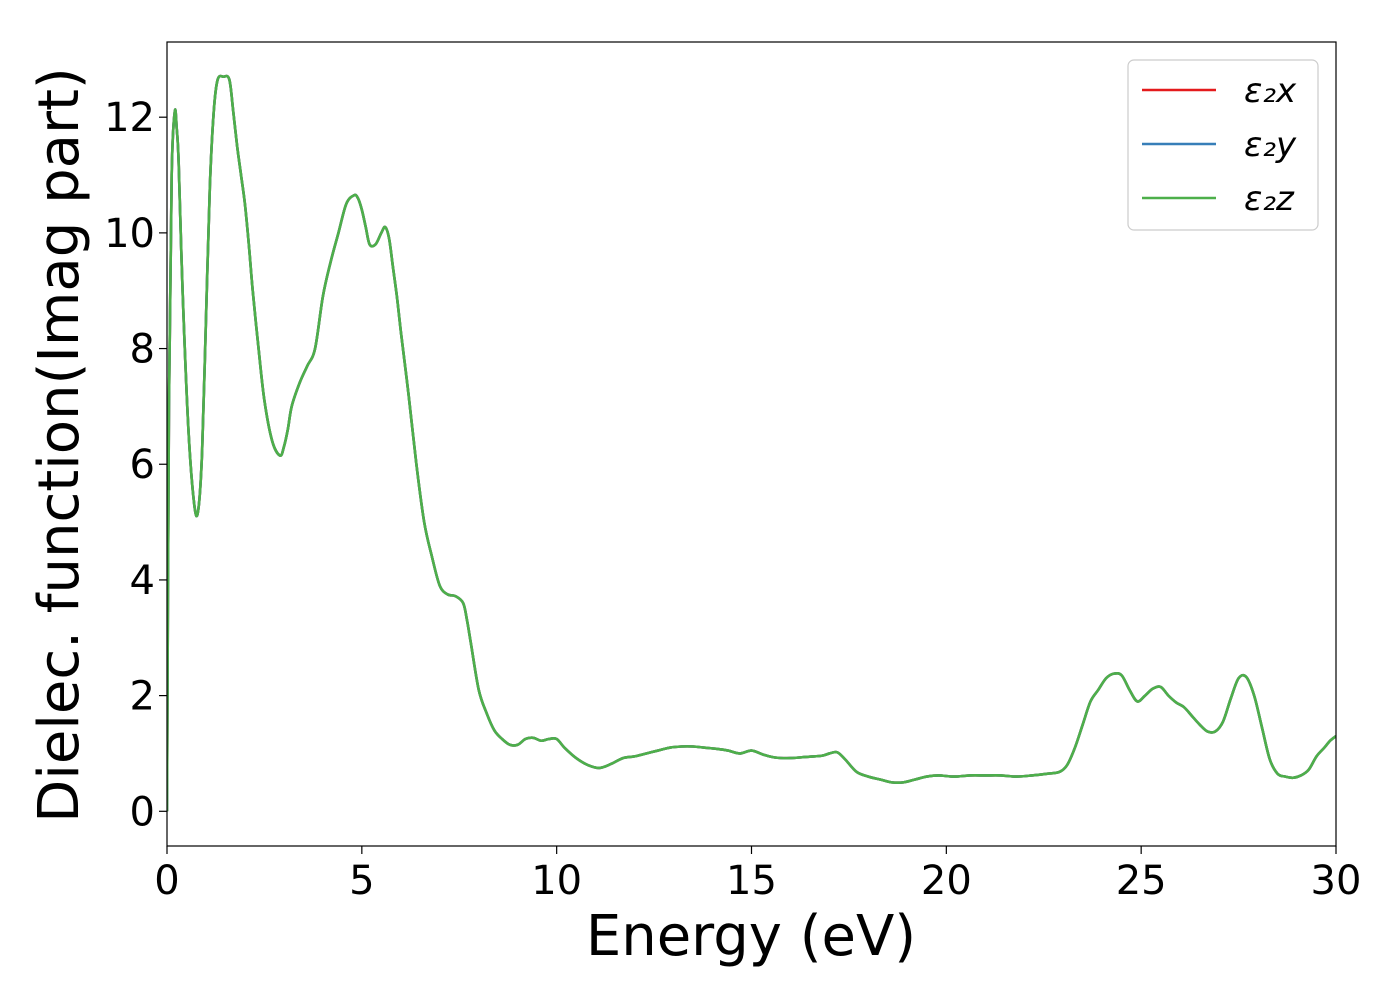  I want to click on x-axis-label: Energy (eV), so click(751, 936).